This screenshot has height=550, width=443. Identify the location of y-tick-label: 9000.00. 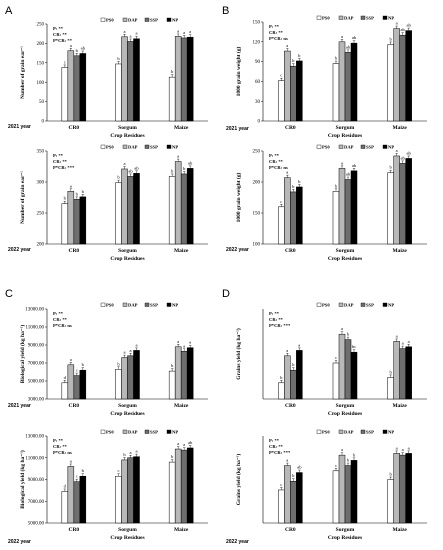
(36, 480).